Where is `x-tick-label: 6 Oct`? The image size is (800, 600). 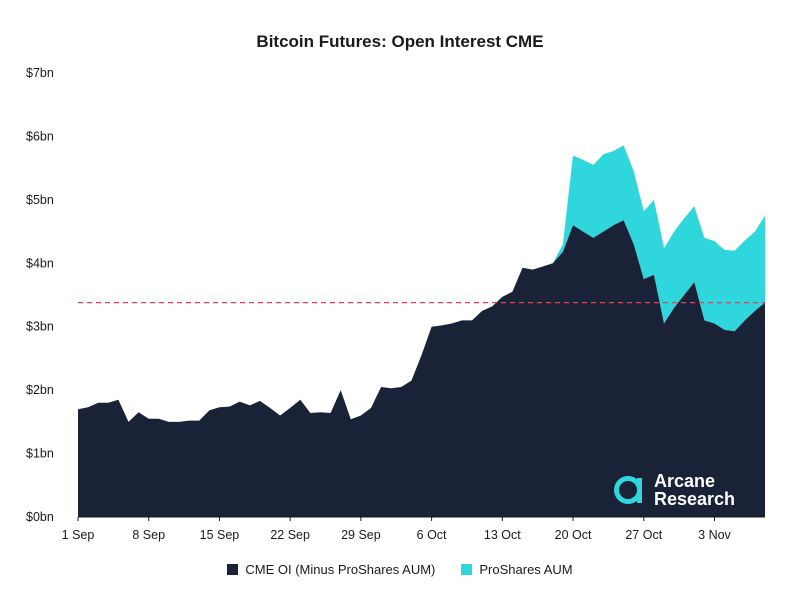 x-tick-label: 6 Oct is located at coordinates (432, 535).